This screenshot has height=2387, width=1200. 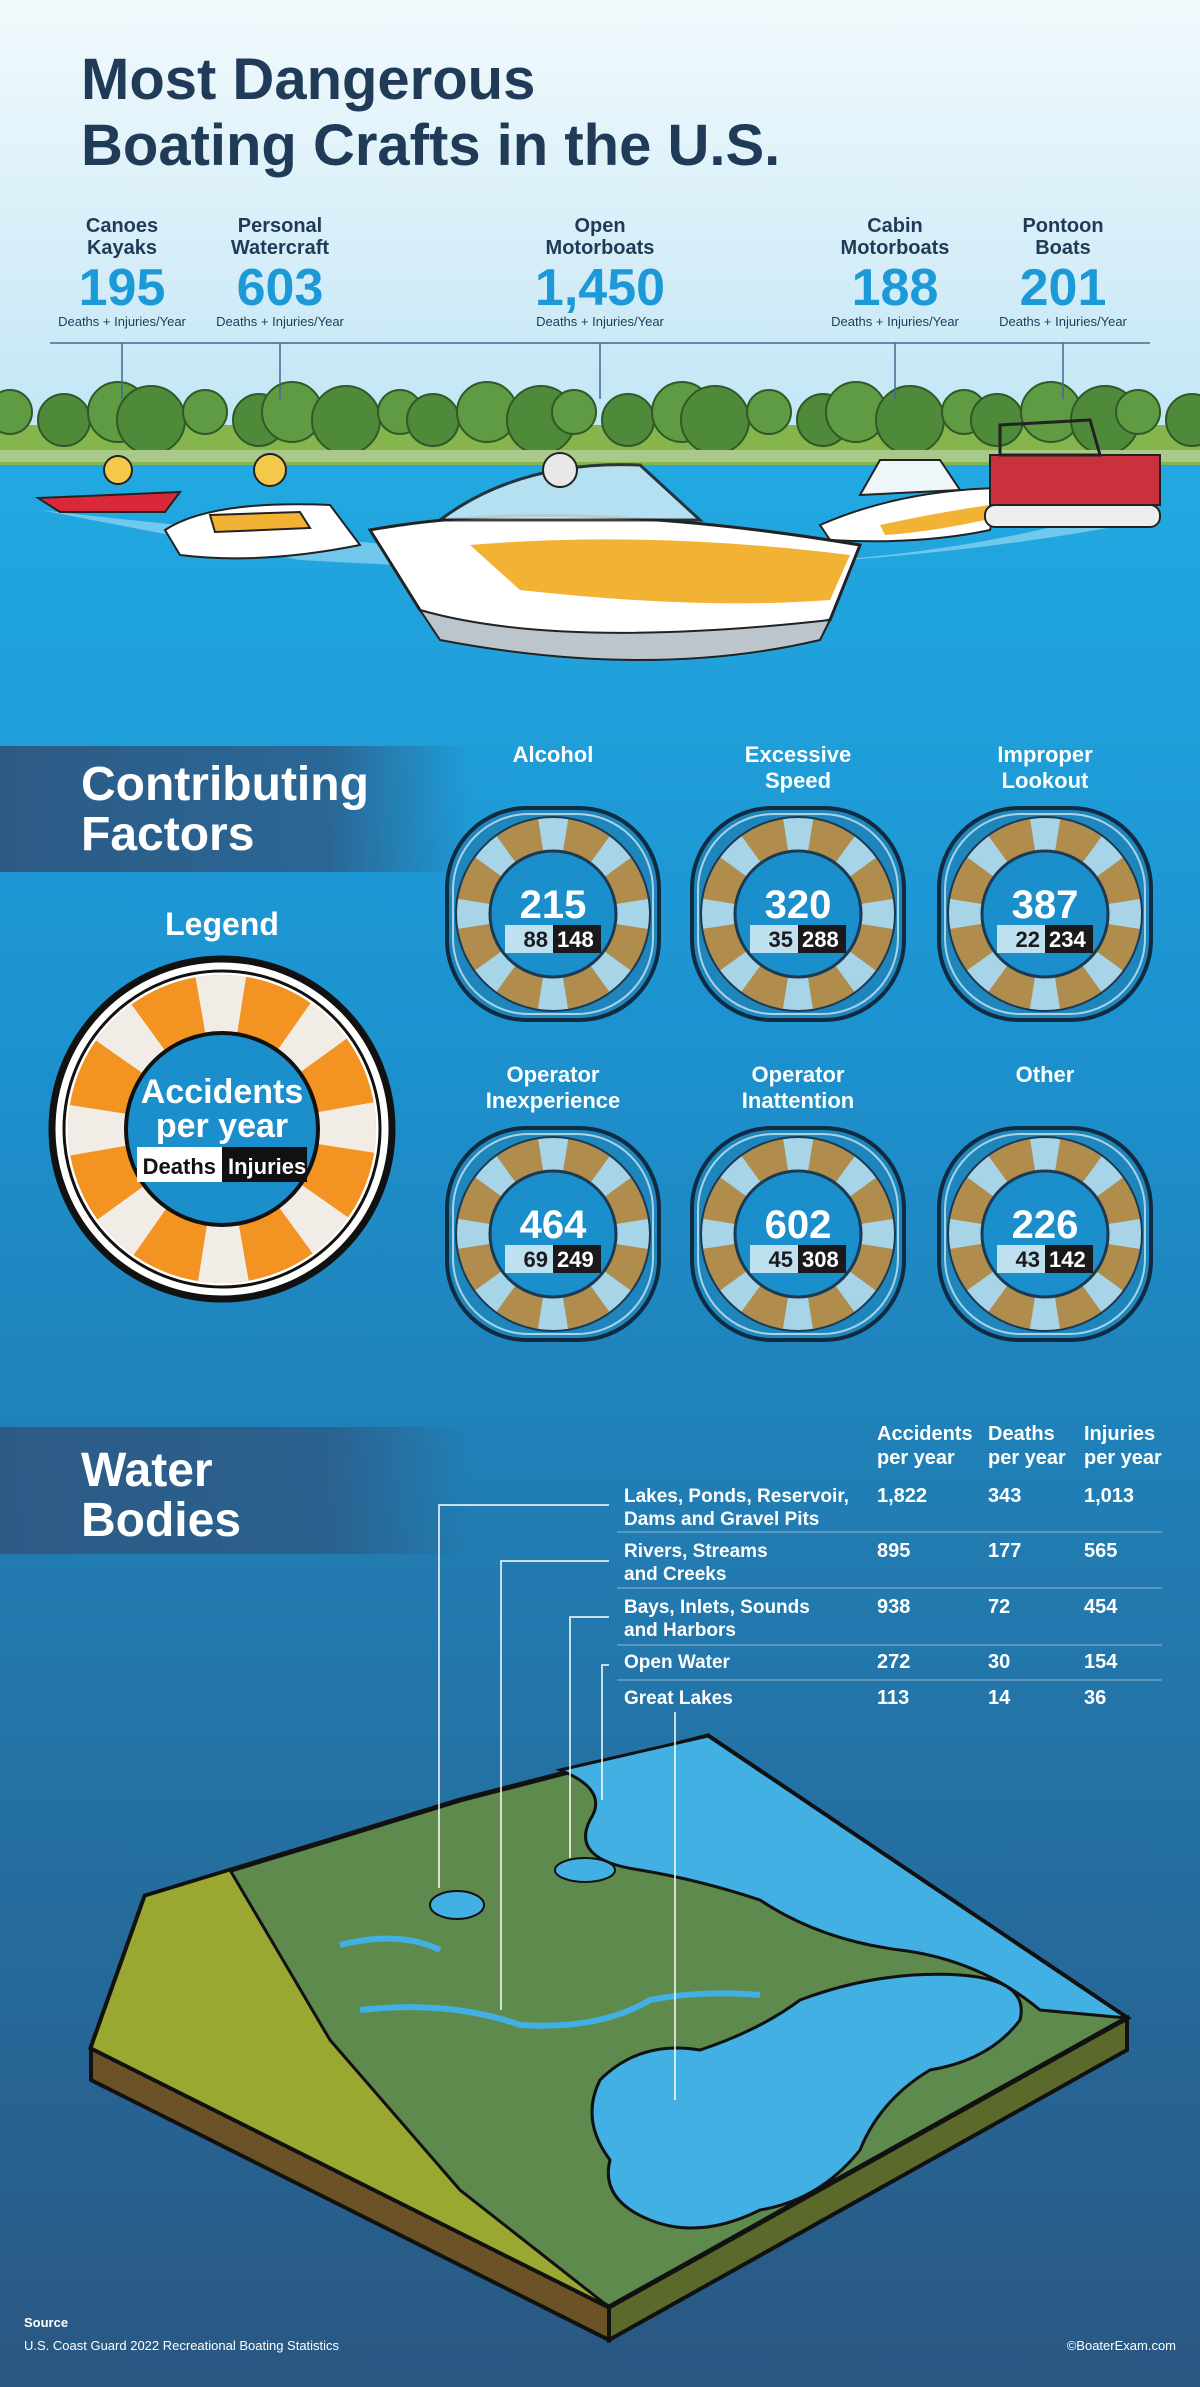 What do you see at coordinates (798, 780) in the screenshot?
I see `factor-name: Speed` at bounding box center [798, 780].